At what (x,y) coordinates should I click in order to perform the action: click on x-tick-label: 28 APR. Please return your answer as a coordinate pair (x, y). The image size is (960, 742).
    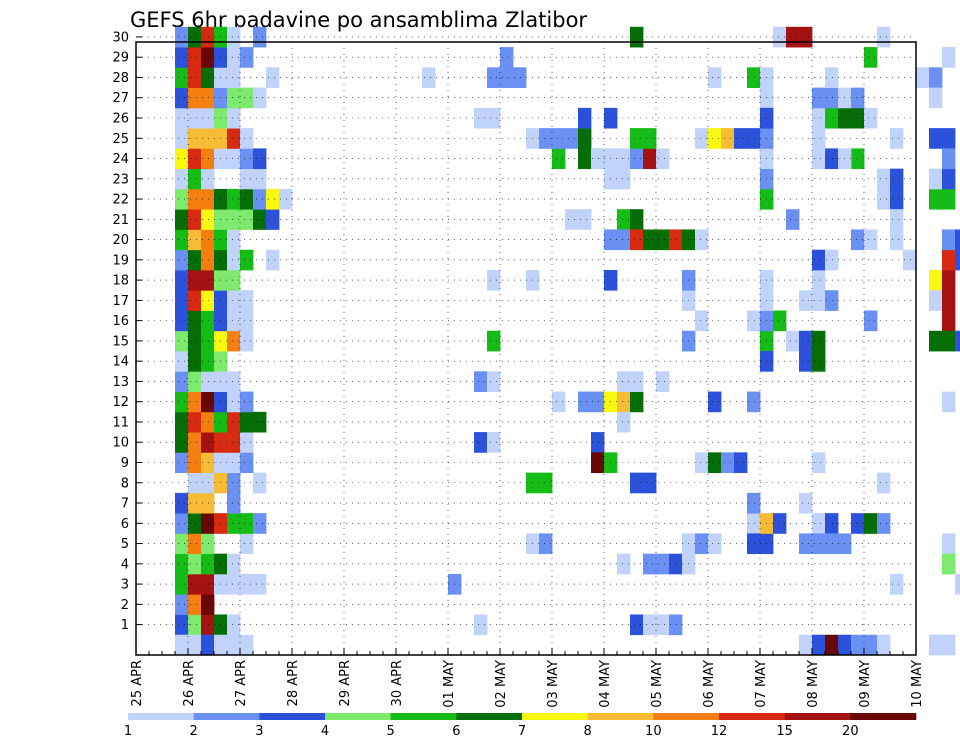
    Looking at the image, I should click on (293, 683).